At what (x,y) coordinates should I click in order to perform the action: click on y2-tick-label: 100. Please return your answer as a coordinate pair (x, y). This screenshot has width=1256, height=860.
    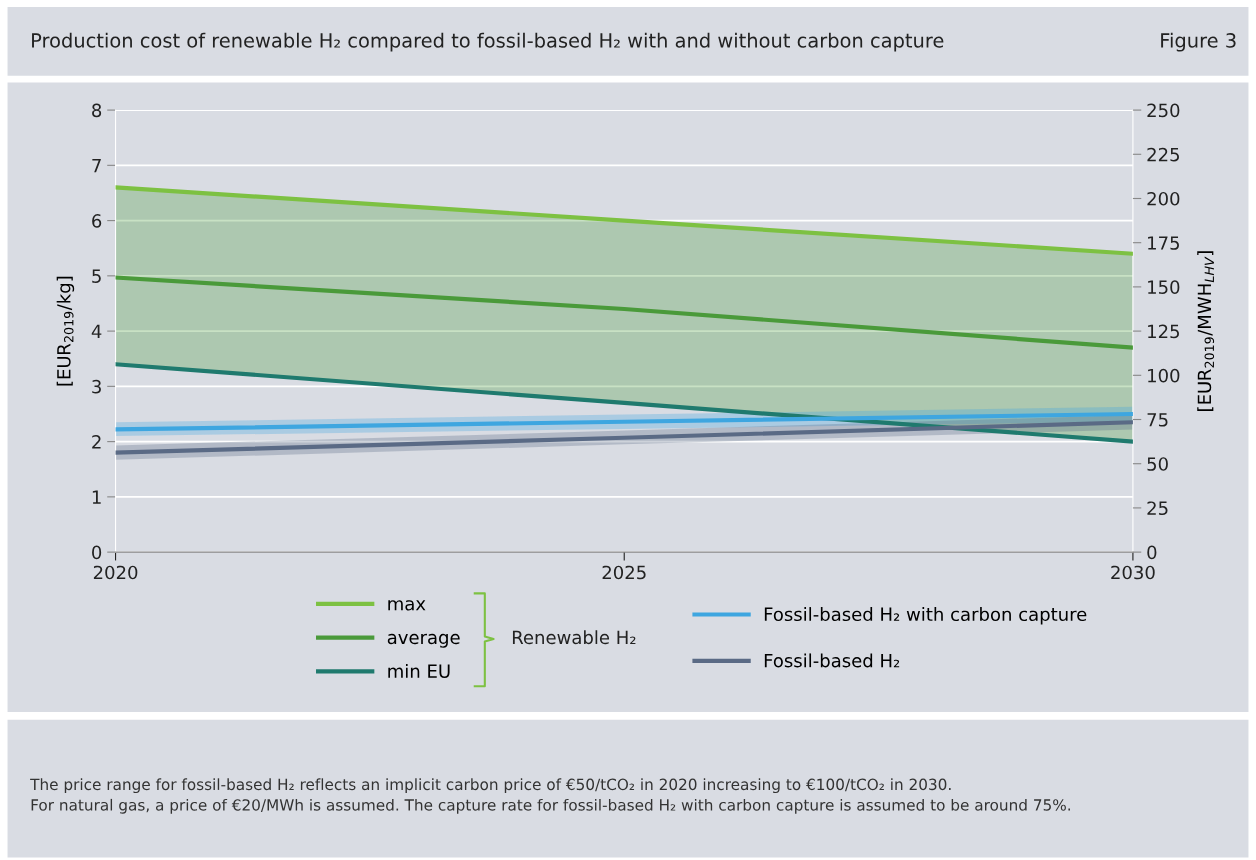
    Looking at the image, I should click on (1164, 375).